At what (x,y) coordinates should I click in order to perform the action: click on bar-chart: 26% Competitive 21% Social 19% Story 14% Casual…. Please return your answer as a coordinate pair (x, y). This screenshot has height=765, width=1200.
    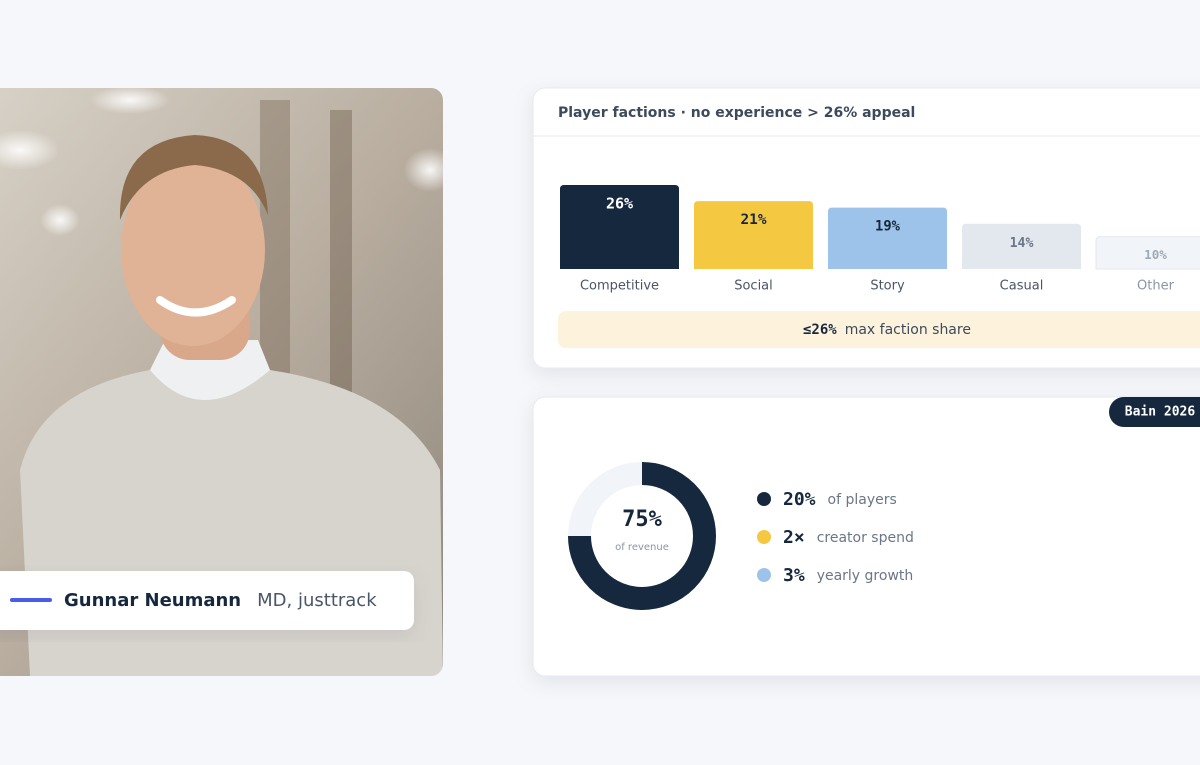
    Looking at the image, I should click on (880, 239).